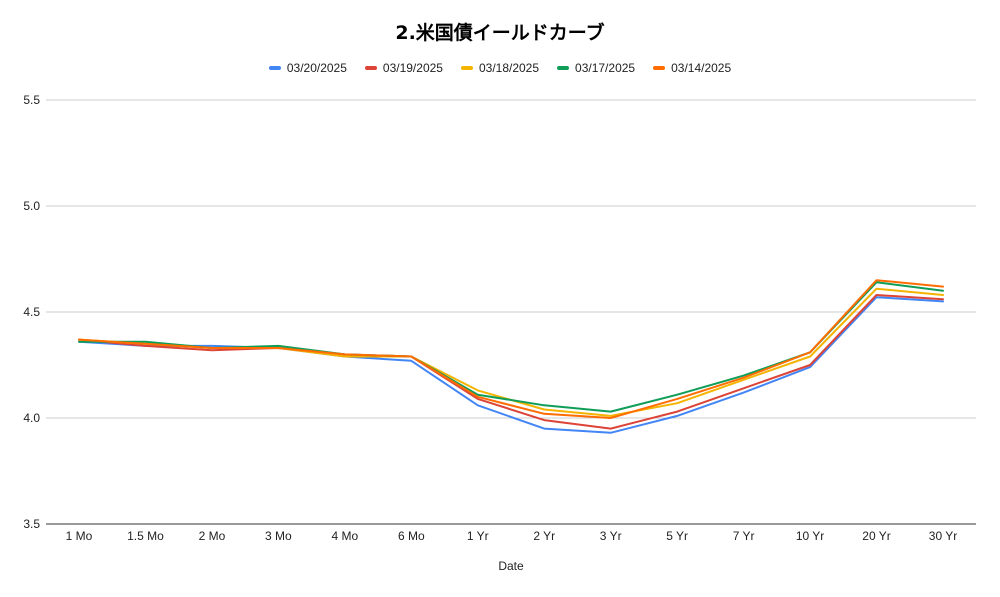  What do you see at coordinates (79, 536) in the screenshot?
I see `x-tick-label: 1 Mo` at bounding box center [79, 536].